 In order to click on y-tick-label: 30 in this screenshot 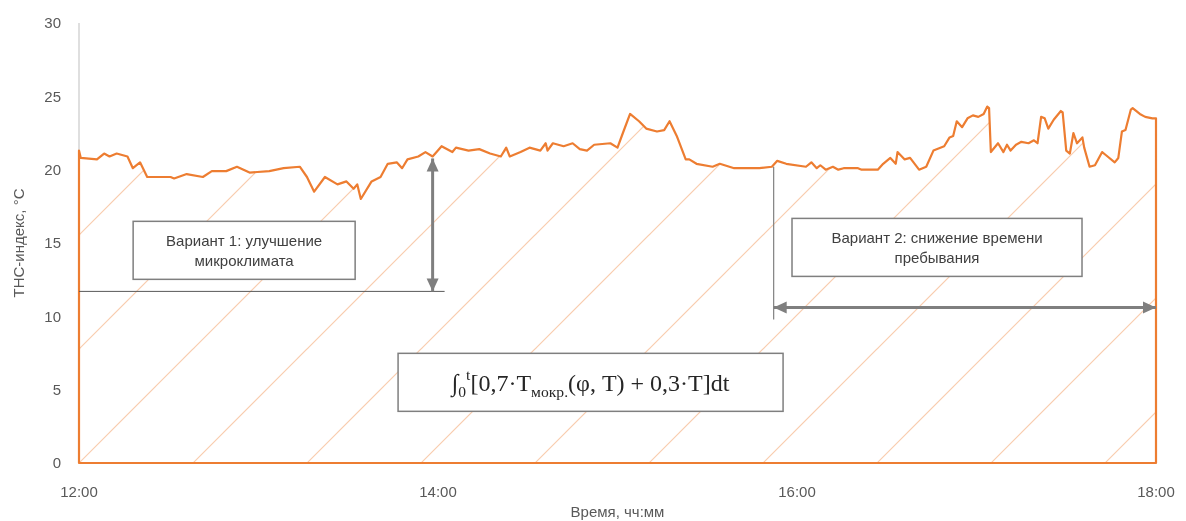, I will do `click(52, 23)`.